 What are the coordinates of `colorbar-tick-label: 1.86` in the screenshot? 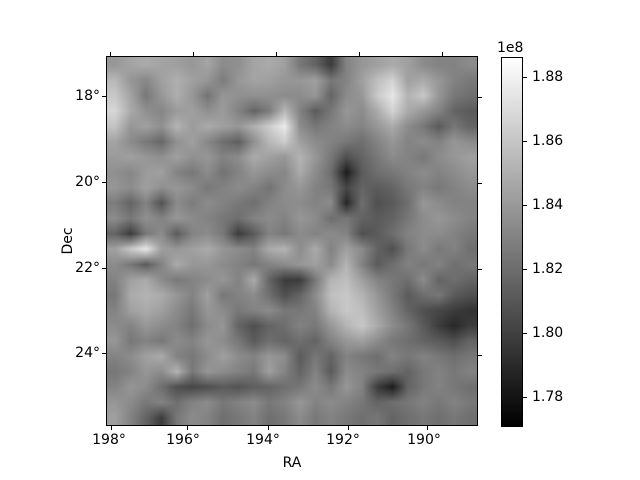 It's located at (548, 141).